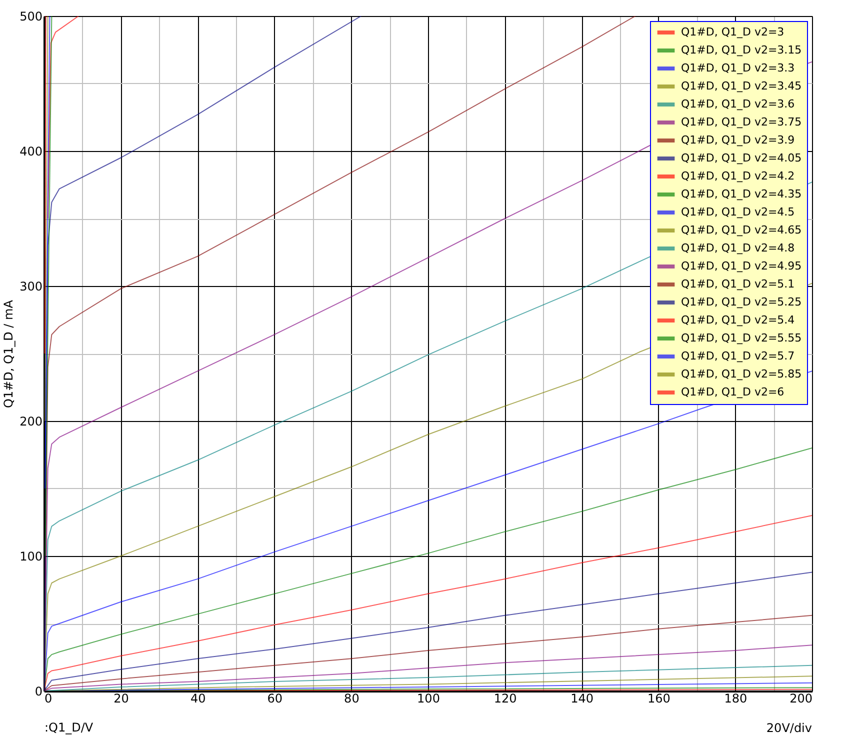 Image resolution: width=849 pixels, height=741 pixels. What do you see at coordinates (741, 338) in the screenshot?
I see `legend-label: Q1#D, Q1_D v2=5.55` at bounding box center [741, 338].